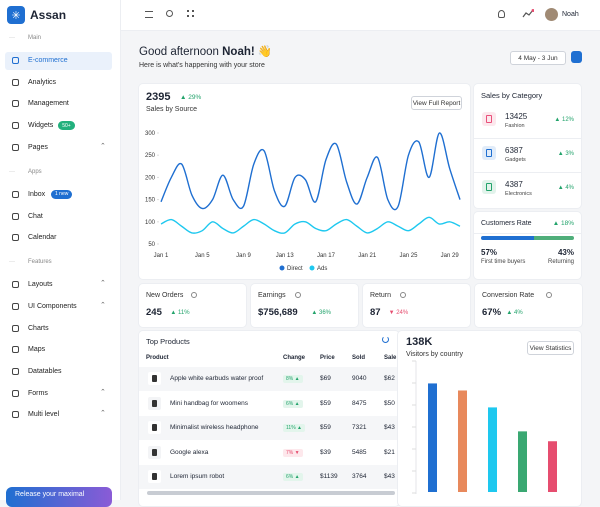 The image size is (600, 507). I want to click on nav-item: Pages ⌃, so click(58, 148).